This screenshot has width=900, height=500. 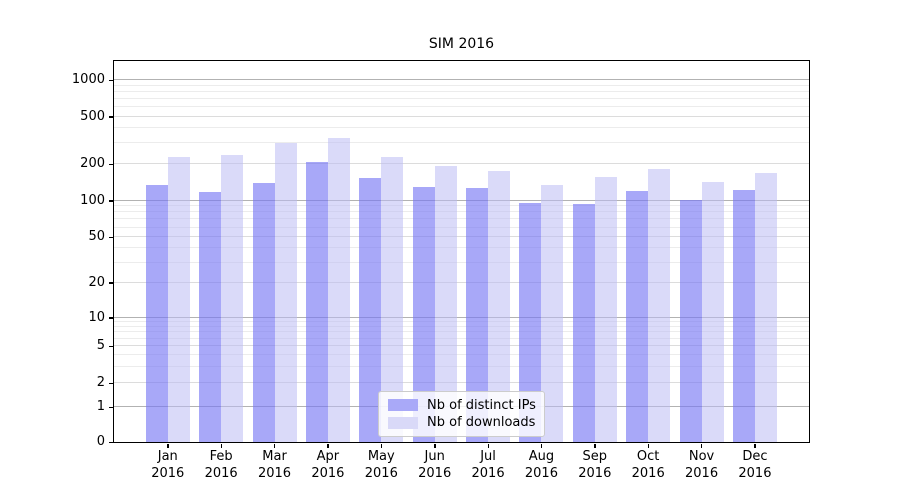 I want to click on y-tick-label: 1000, so click(x=88, y=80).